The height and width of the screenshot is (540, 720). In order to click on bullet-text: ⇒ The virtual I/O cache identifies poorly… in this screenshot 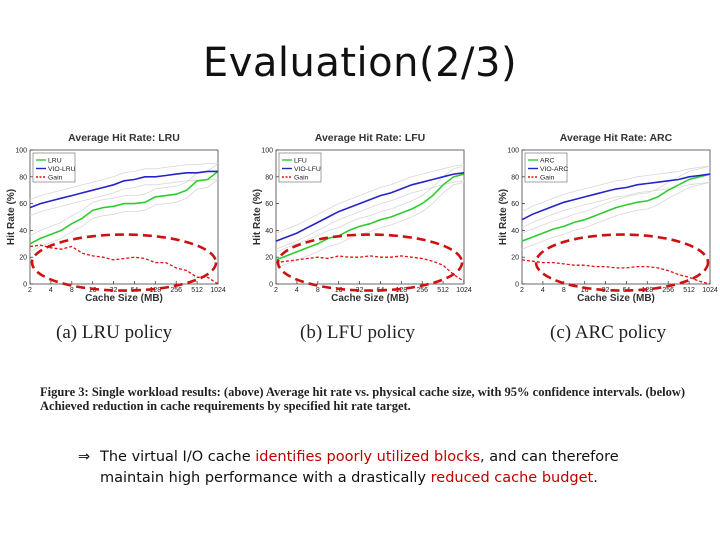, I will do `click(378, 468)`.